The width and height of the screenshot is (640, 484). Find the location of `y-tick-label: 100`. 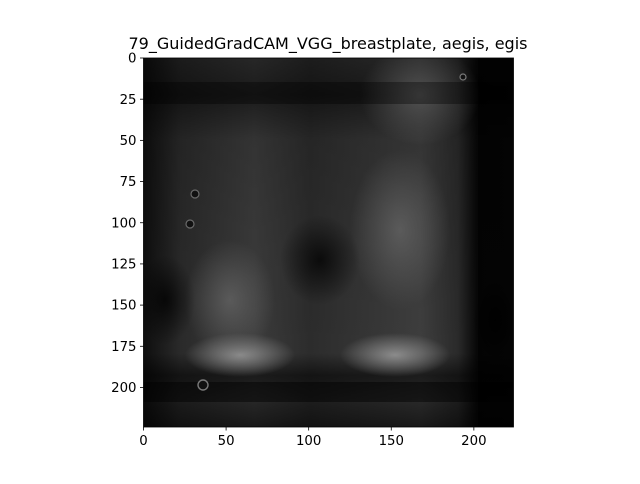

y-tick-label: 100 is located at coordinates (123, 223).